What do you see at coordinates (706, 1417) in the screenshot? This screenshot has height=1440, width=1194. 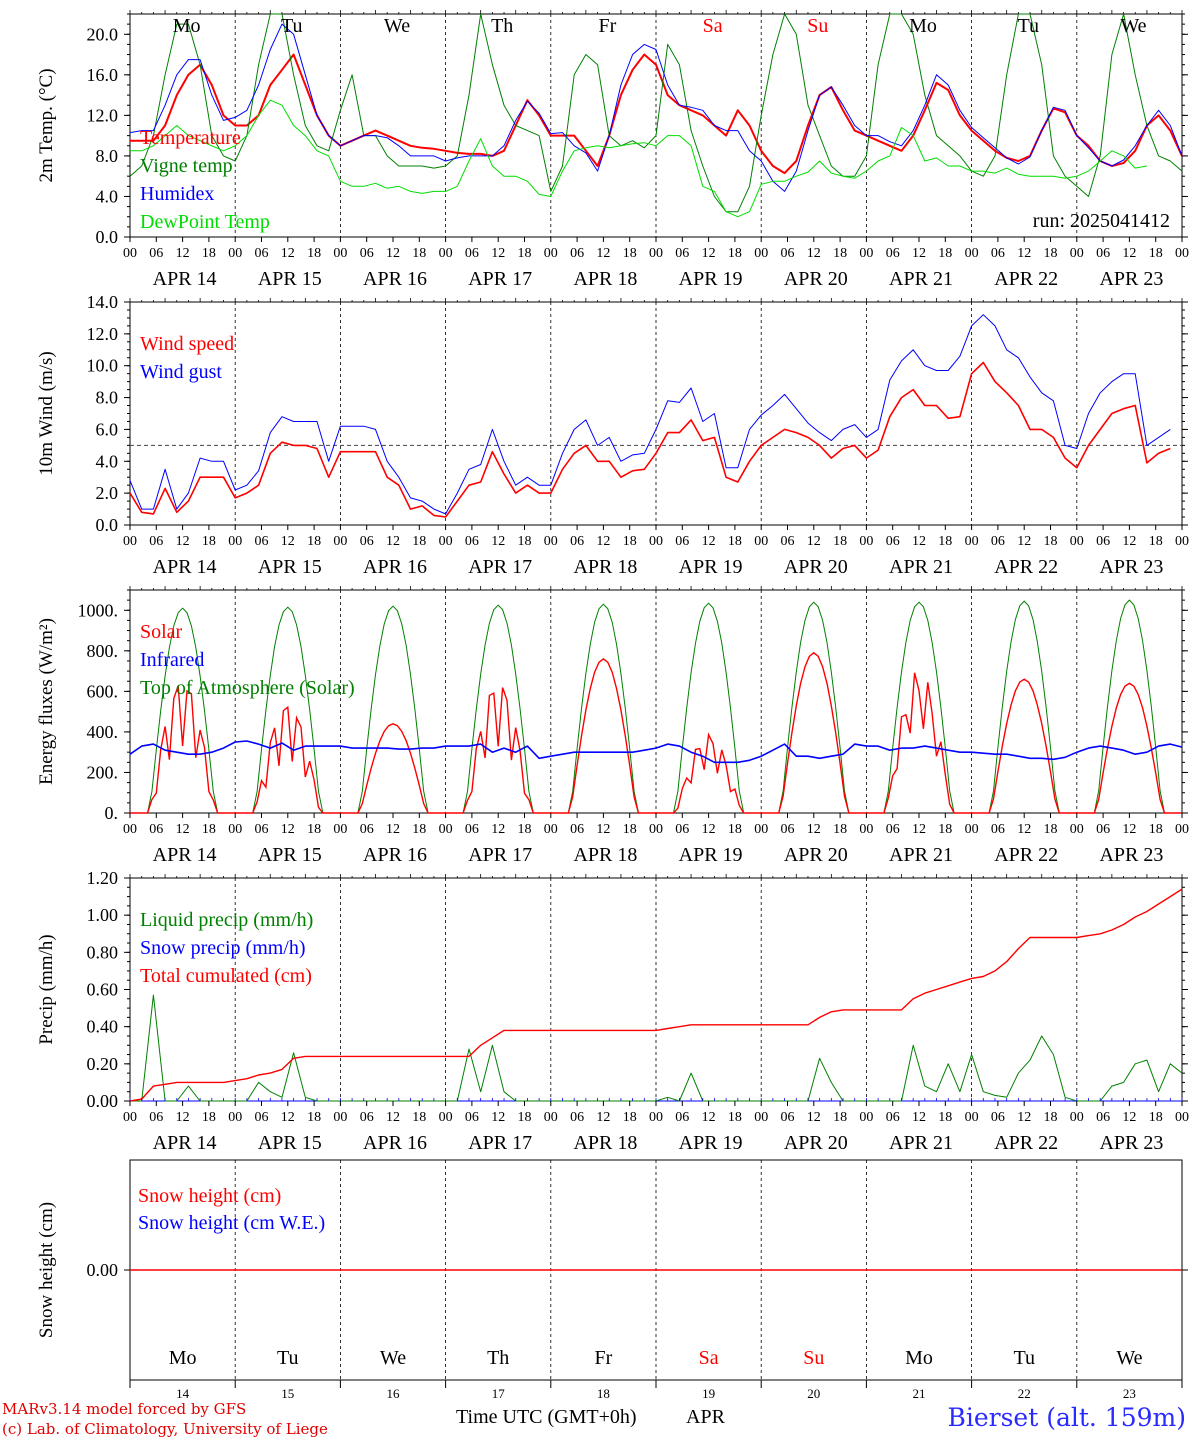 I see `month-label: APR` at bounding box center [706, 1417].